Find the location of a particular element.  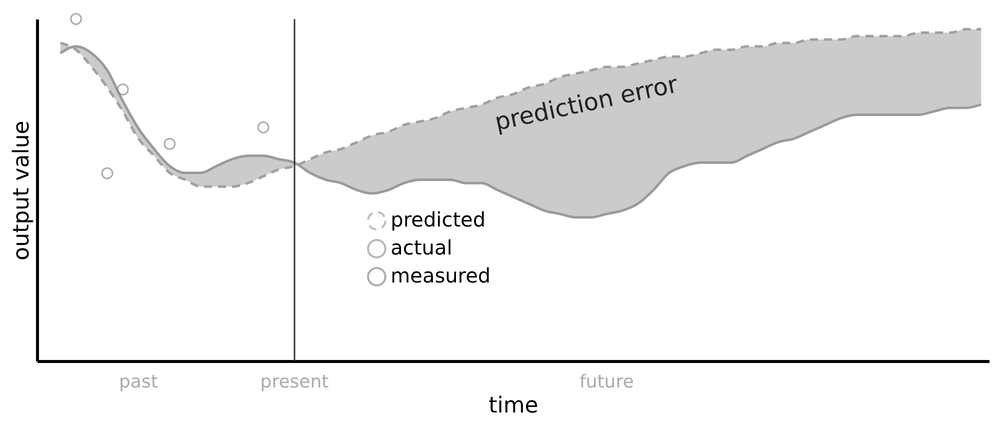

x-axis-title: time is located at coordinates (513, 406).